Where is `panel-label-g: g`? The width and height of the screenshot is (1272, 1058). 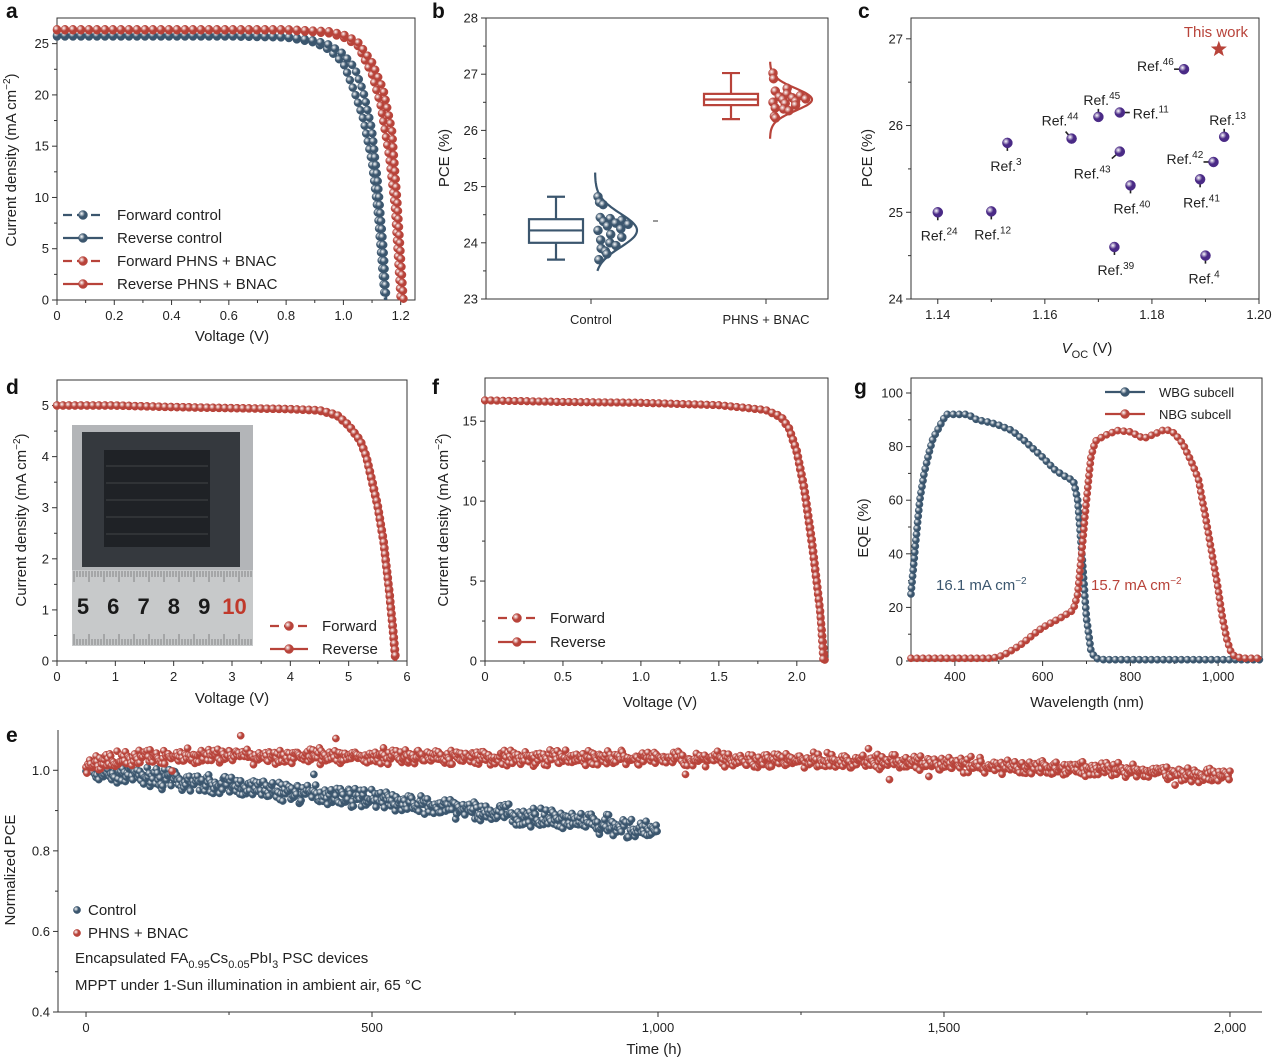
panel-label-g: g is located at coordinates (860, 387).